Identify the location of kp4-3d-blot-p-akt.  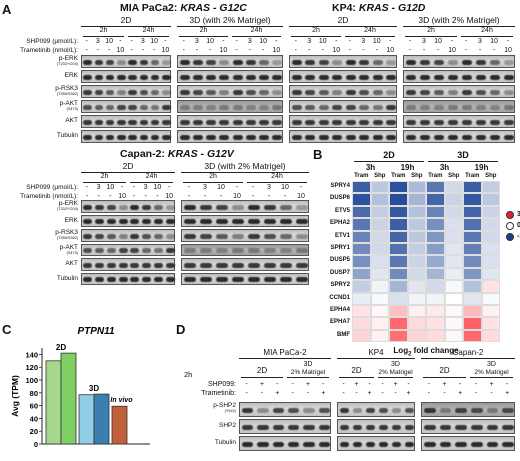
(459, 106).